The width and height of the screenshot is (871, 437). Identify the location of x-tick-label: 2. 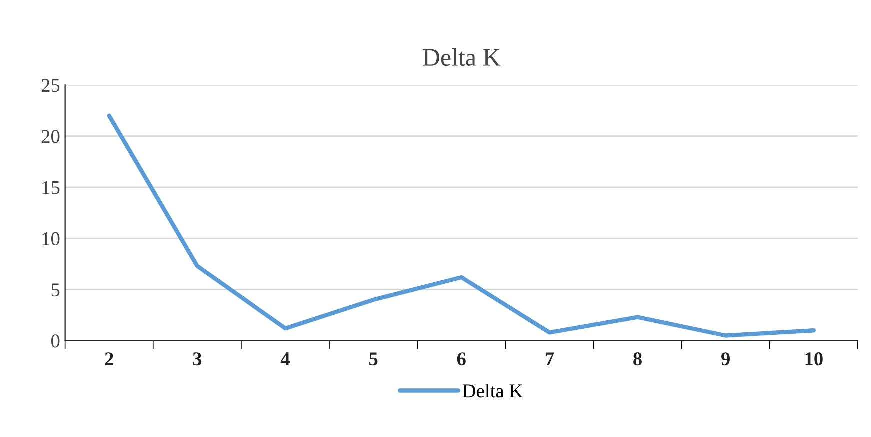
(109, 359).